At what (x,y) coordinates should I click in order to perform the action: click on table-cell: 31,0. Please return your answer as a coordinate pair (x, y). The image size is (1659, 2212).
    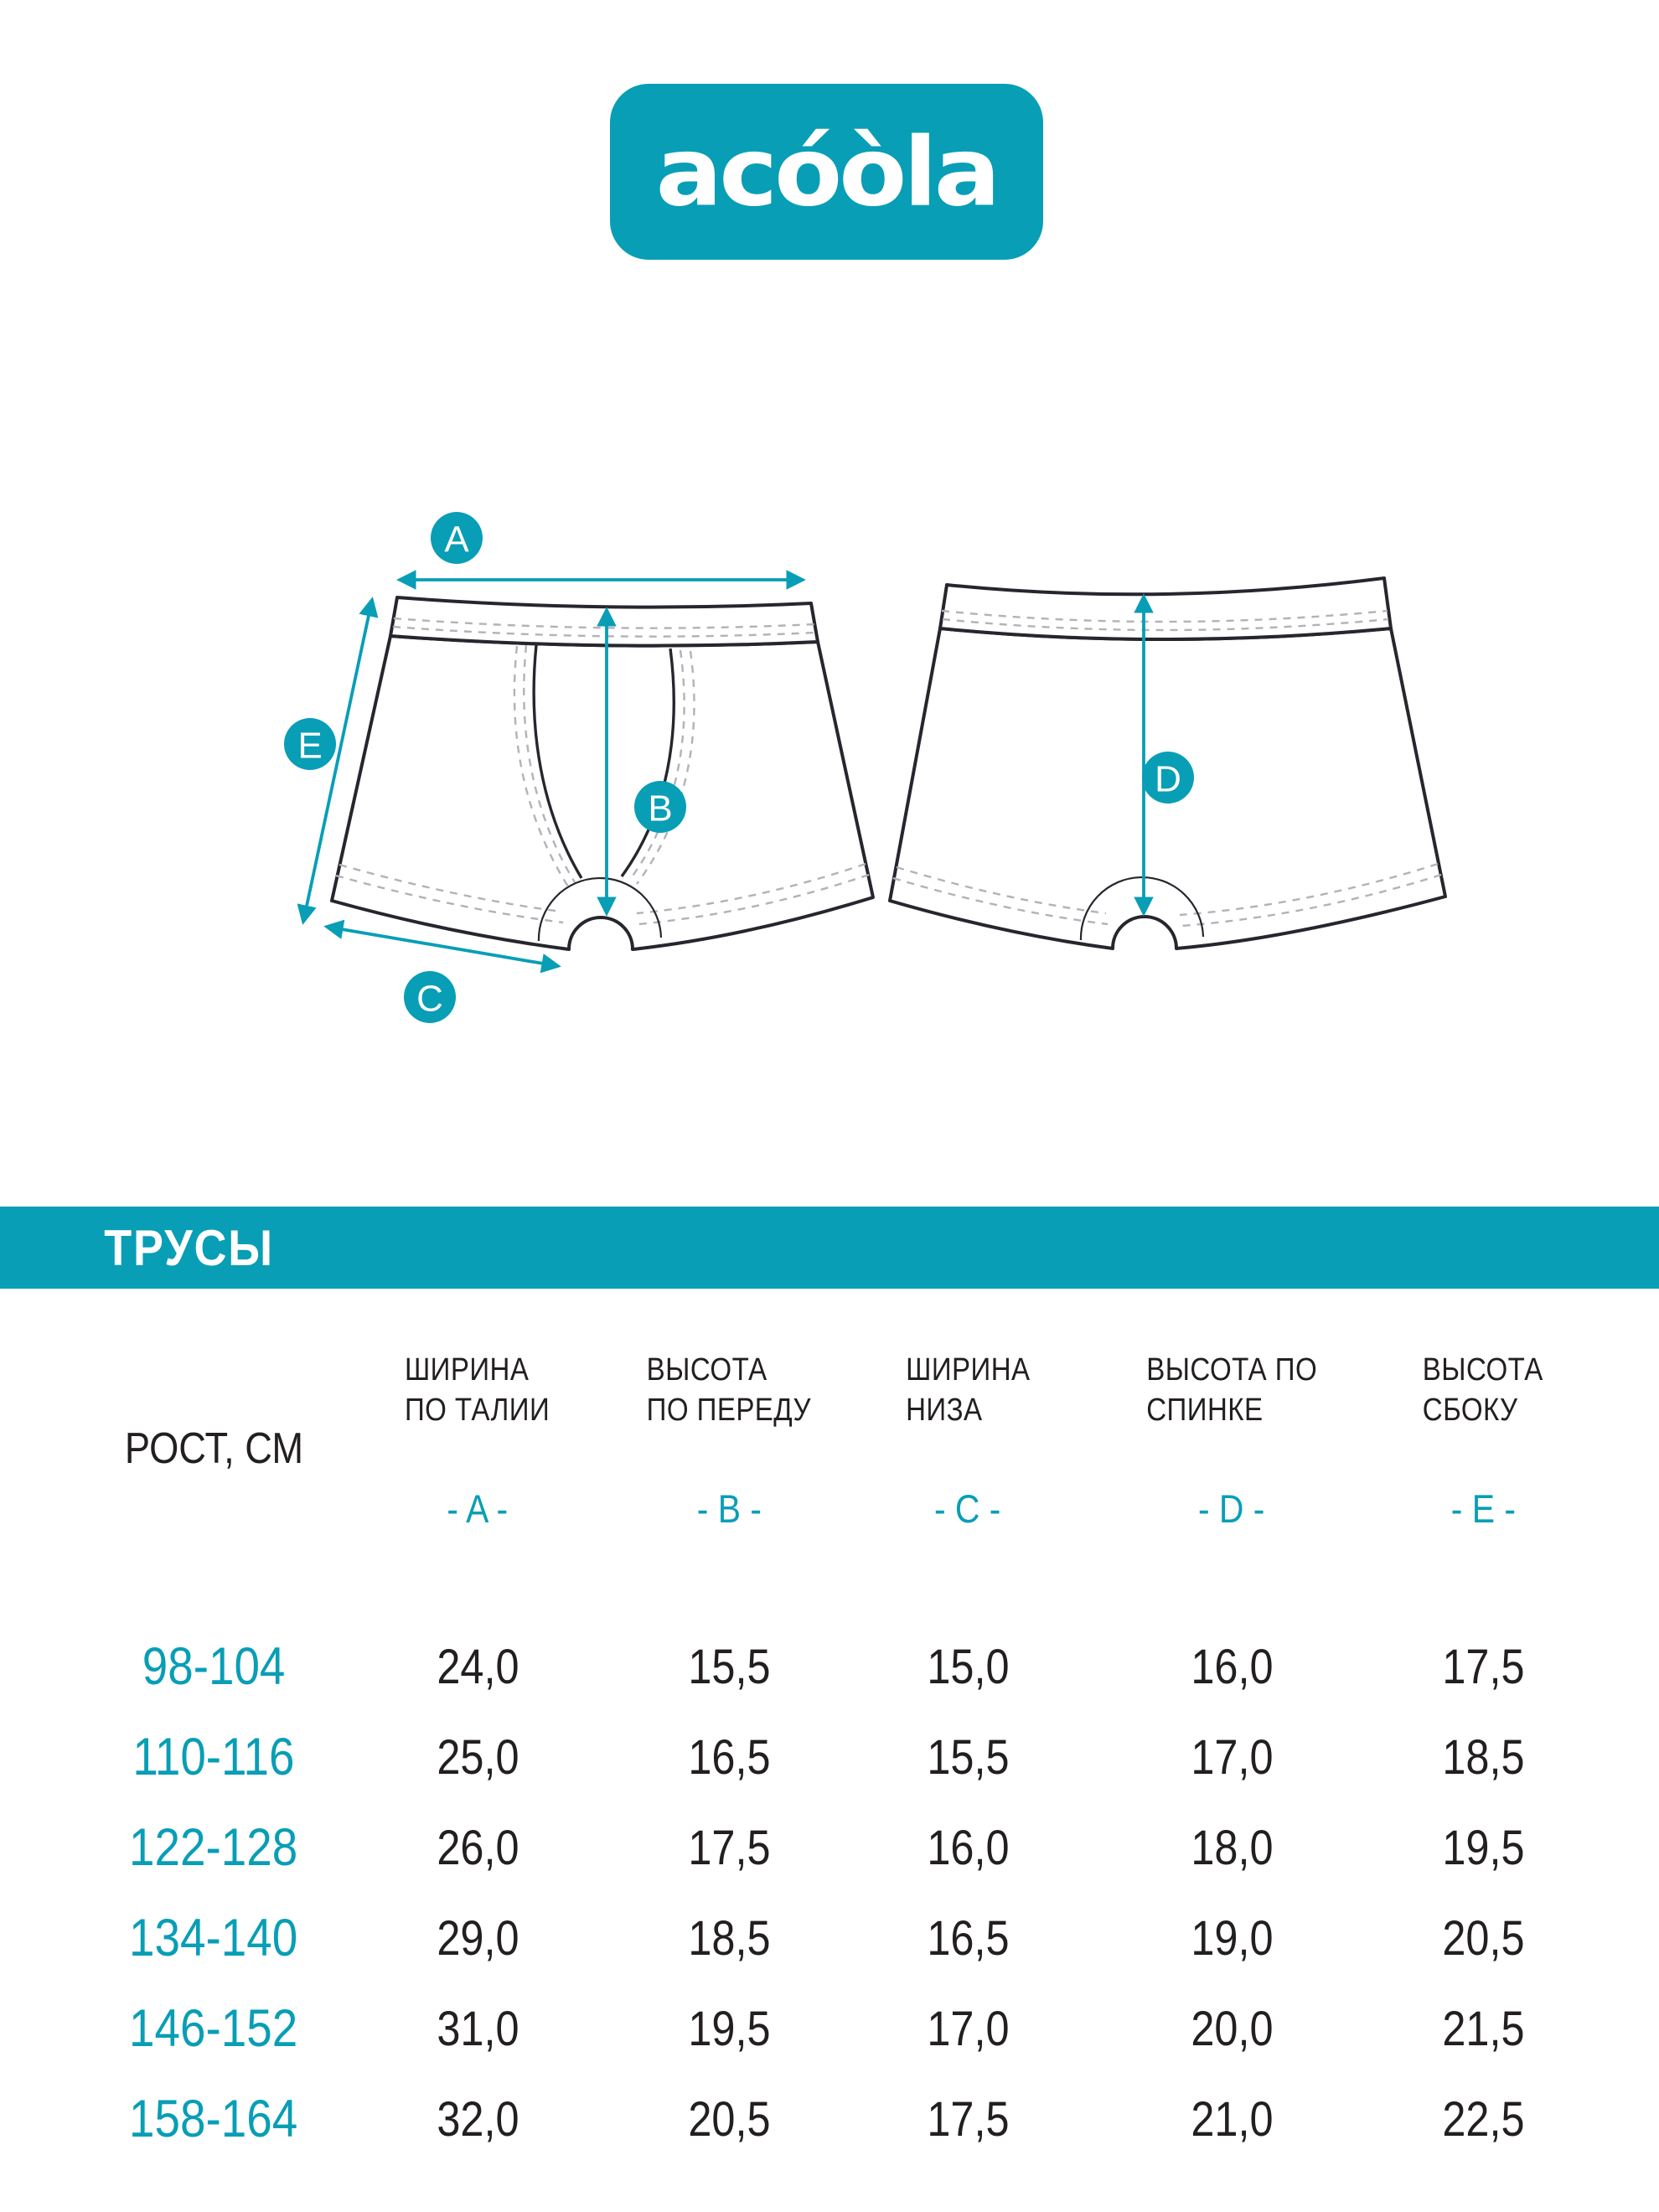
    Looking at the image, I should click on (477, 2028).